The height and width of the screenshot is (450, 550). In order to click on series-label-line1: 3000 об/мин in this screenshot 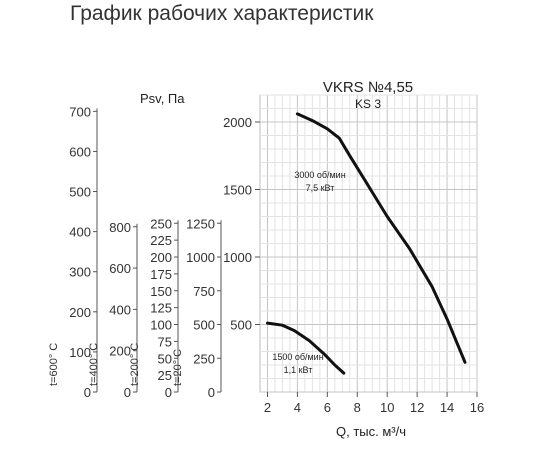, I will do `click(319, 175)`.